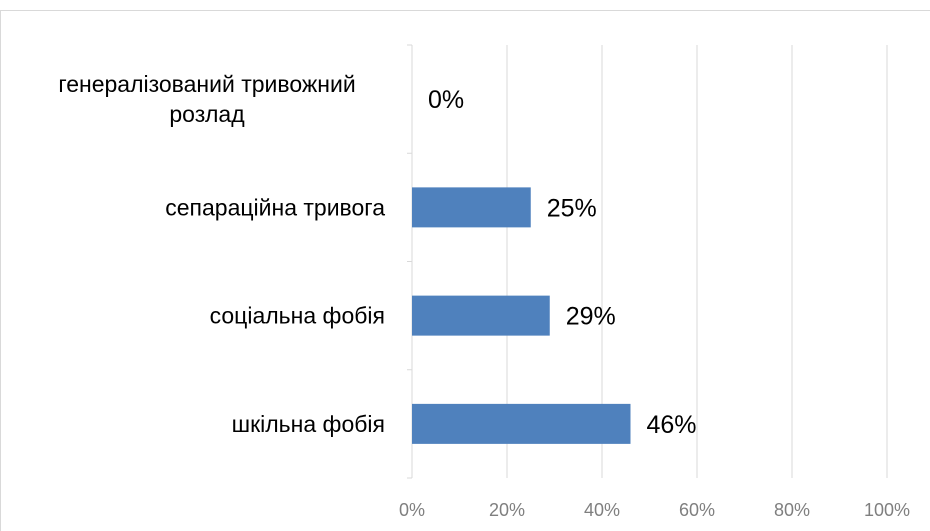  Describe the element at coordinates (308, 424) in the screenshot. I see `category-label-3: шкільна фобія` at that location.